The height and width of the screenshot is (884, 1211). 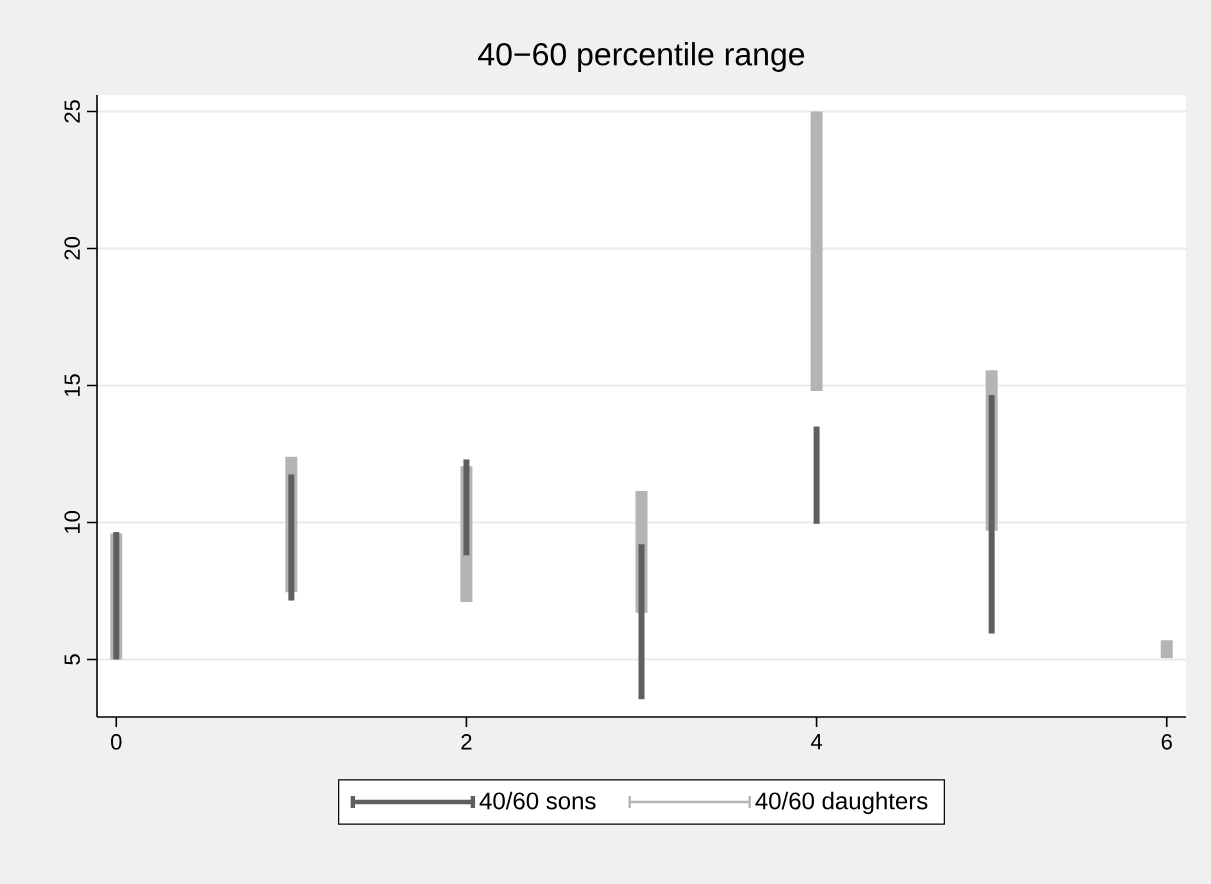 What do you see at coordinates (116, 742) in the screenshot?
I see `x-tick-label: 0` at bounding box center [116, 742].